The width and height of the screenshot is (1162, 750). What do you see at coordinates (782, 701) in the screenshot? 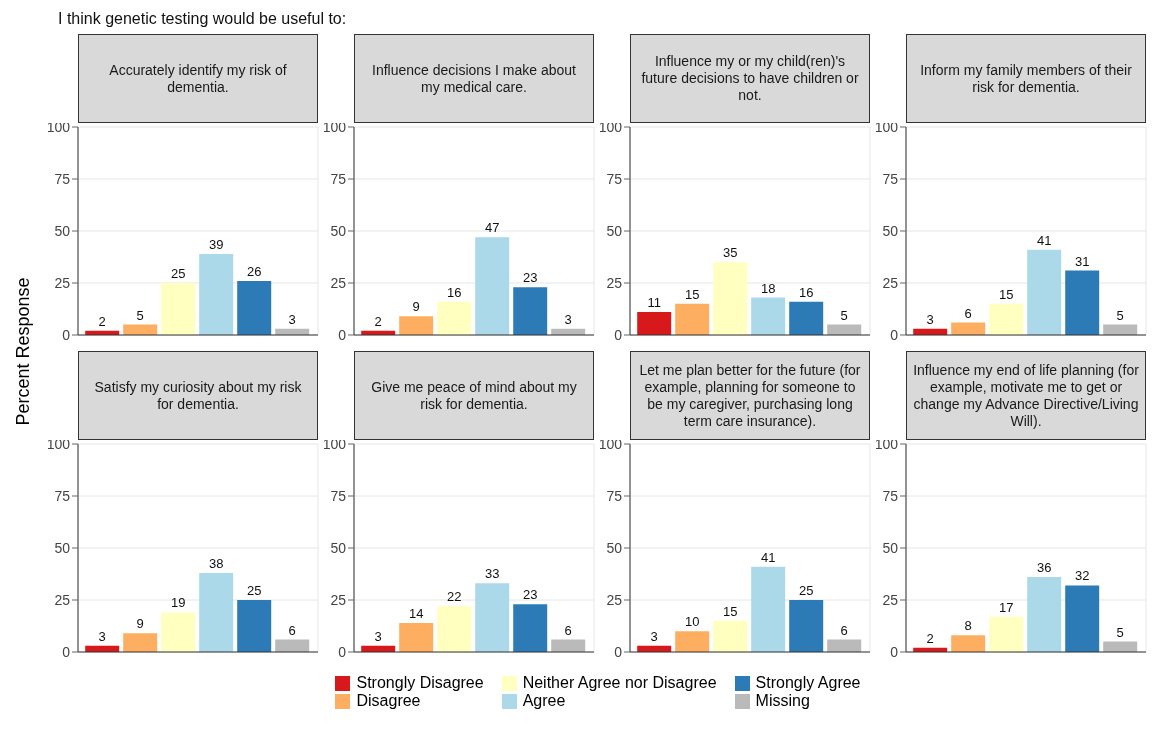
I see `legend-label: Missing` at bounding box center [782, 701].